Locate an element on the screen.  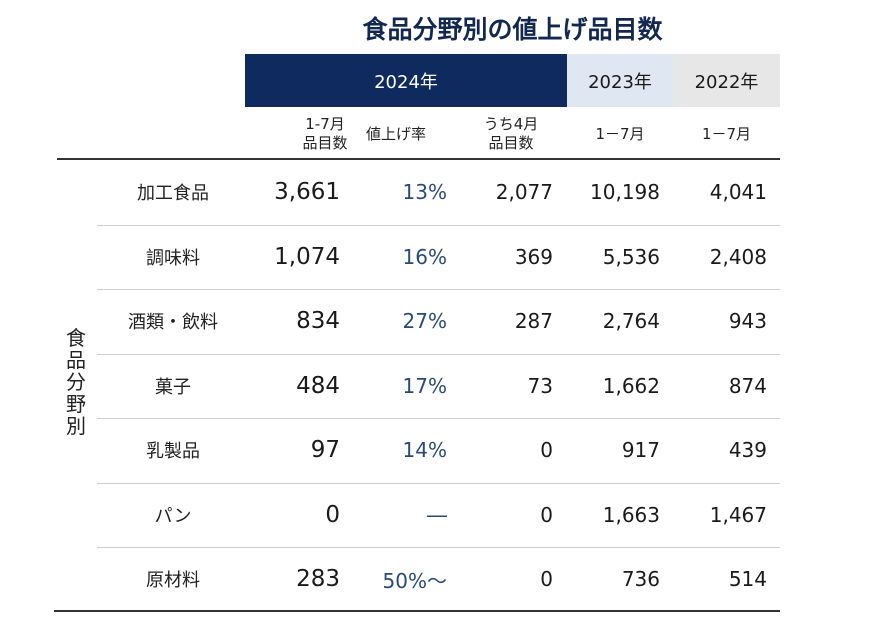
row-category: 加工食品 is located at coordinates (173, 193).